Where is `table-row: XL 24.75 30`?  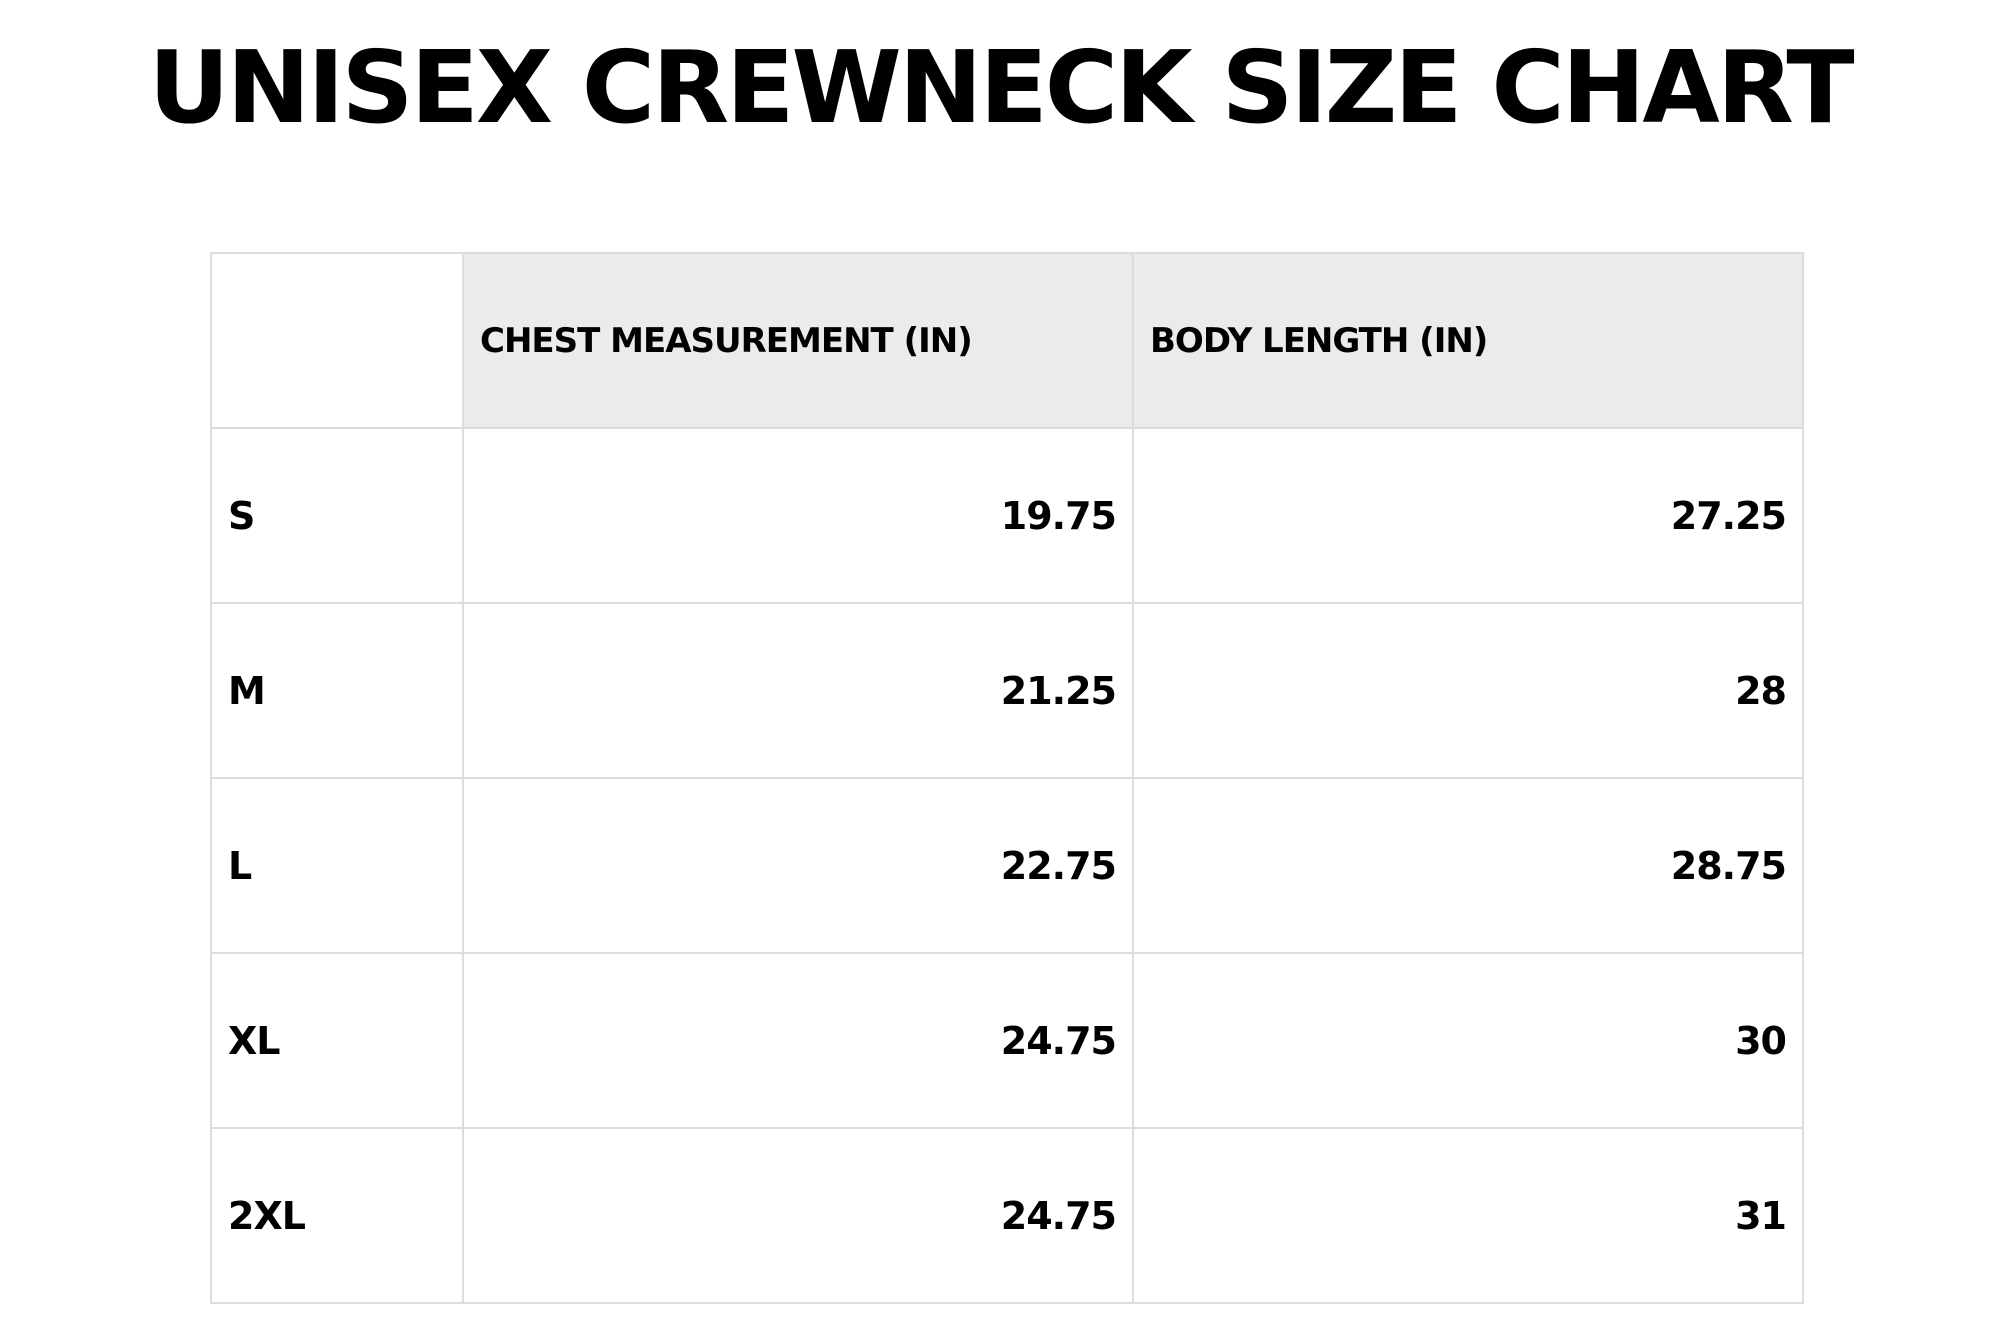 table-row: XL 24.75 30 is located at coordinates (1007, 1040).